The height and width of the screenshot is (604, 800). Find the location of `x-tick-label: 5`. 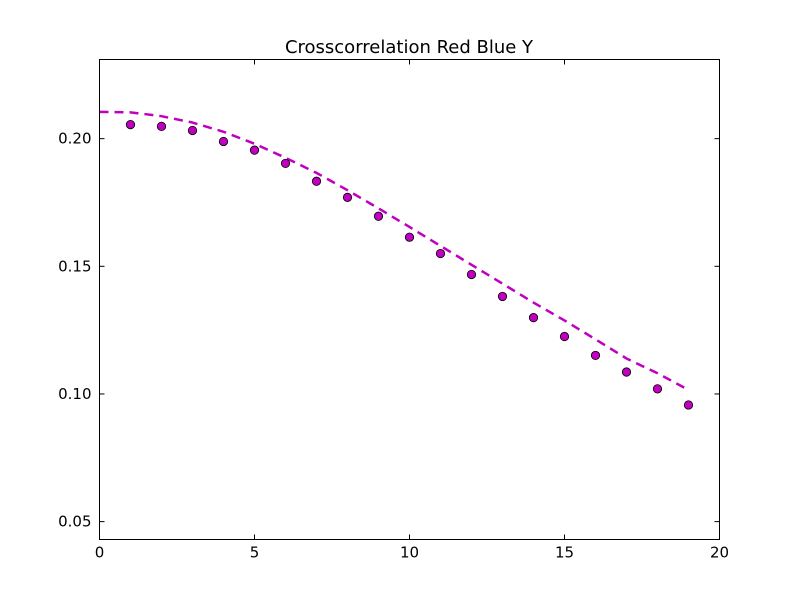

x-tick-label: 5 is located at coordinates (255, 553).